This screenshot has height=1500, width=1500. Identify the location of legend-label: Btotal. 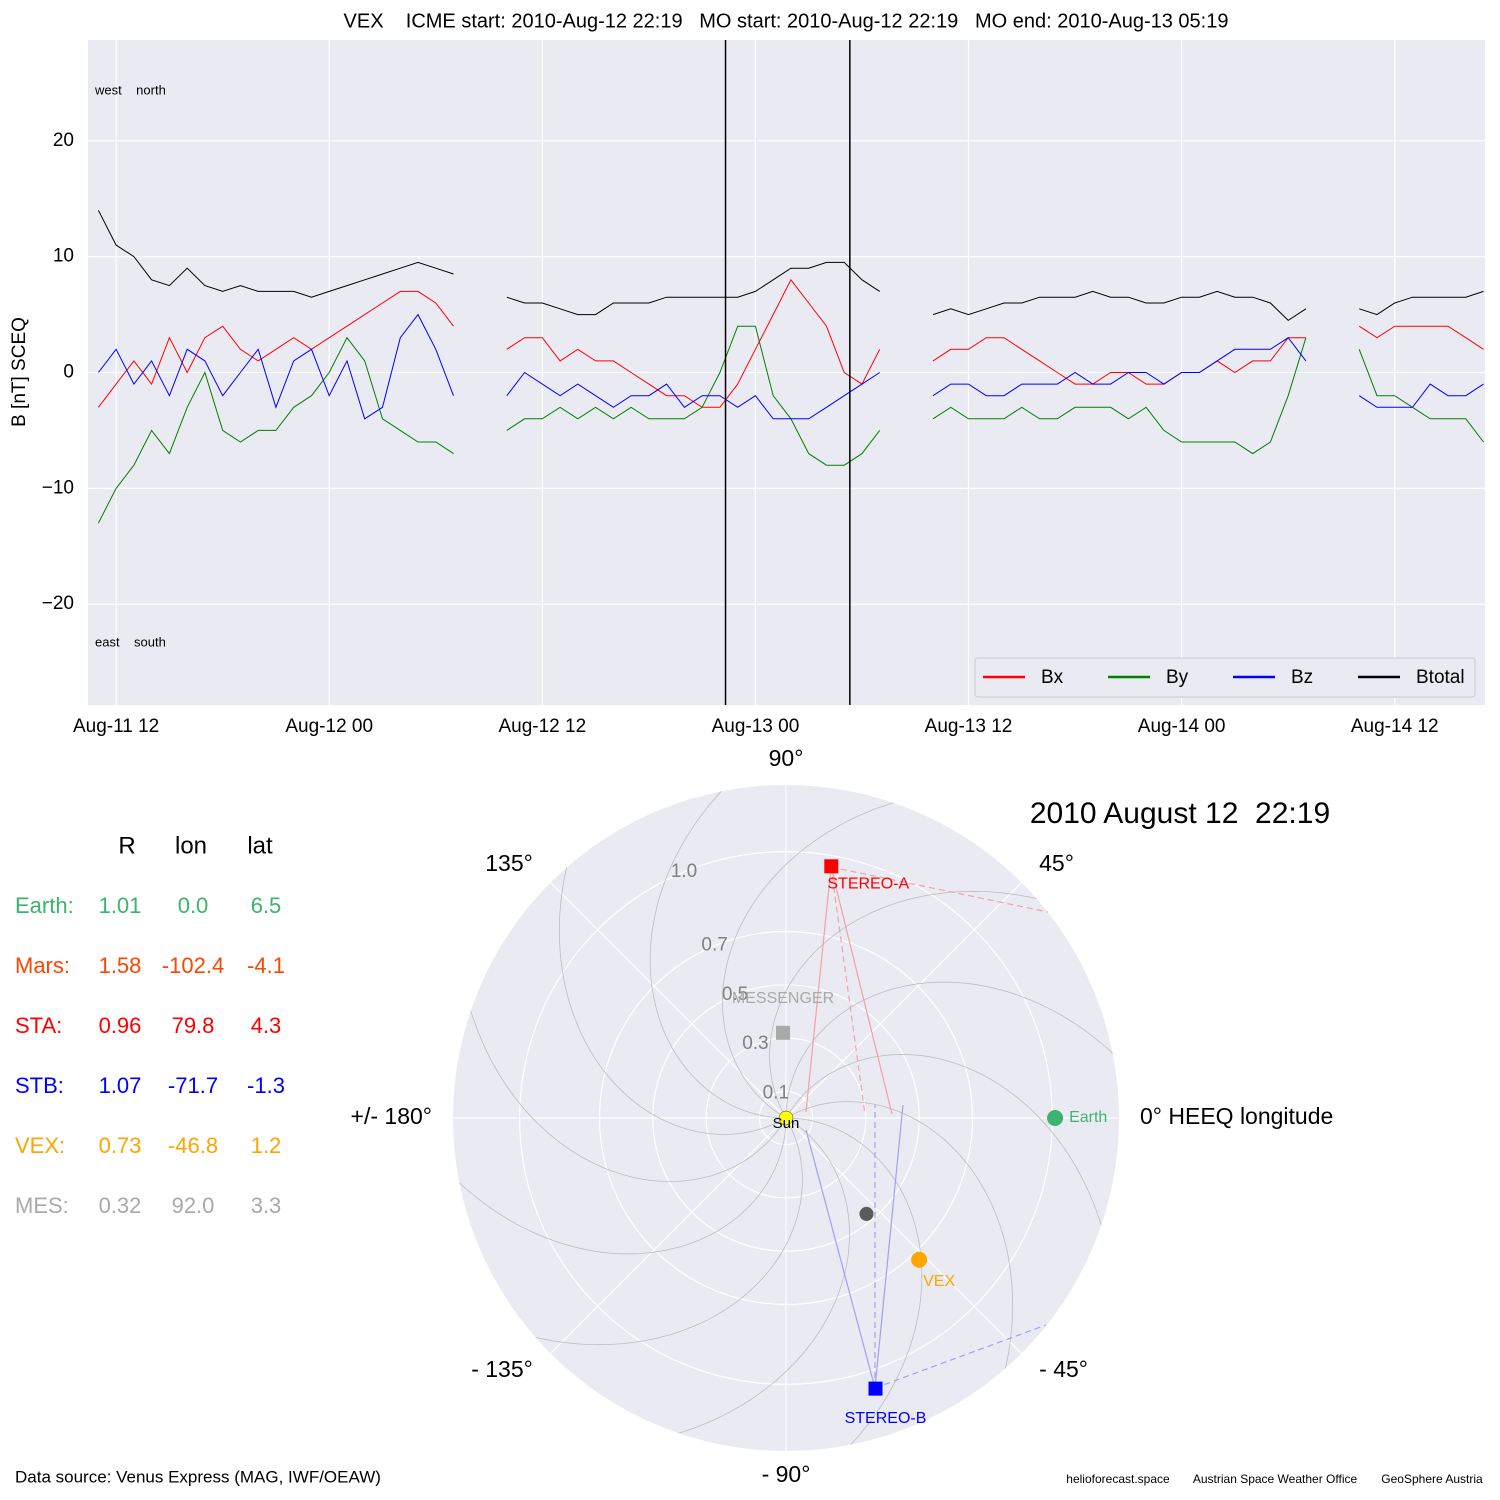
(1440, 677).